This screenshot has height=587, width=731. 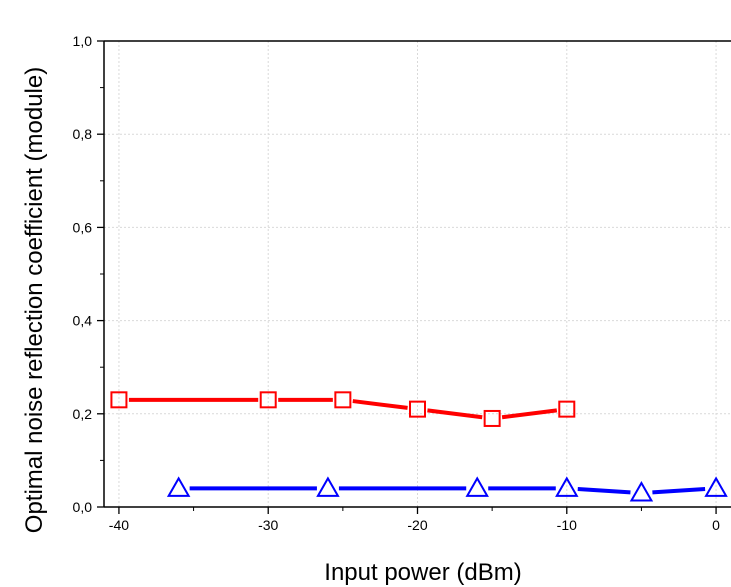 What do you see at coordinates (447, 489) in the screenshot?
I see `series-triangle` at bounding box center [447, 489].